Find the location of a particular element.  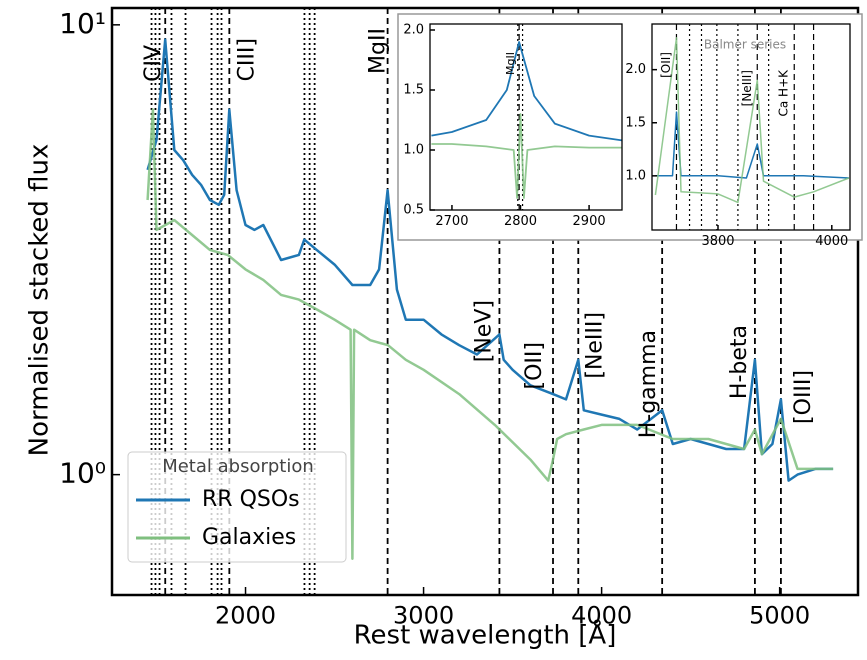

x-tick-label: 3000 is located at coordinates (423, 616).